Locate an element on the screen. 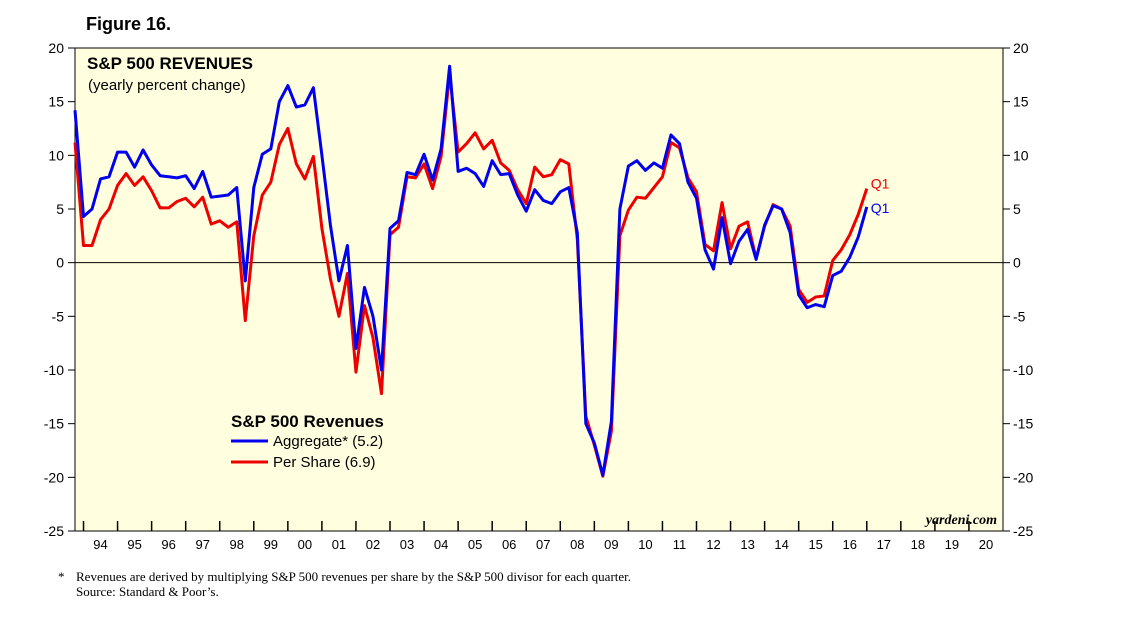 This screenshot has height=621, width=1138. x-tick-label: 09 is located at coordinates (611, 544).